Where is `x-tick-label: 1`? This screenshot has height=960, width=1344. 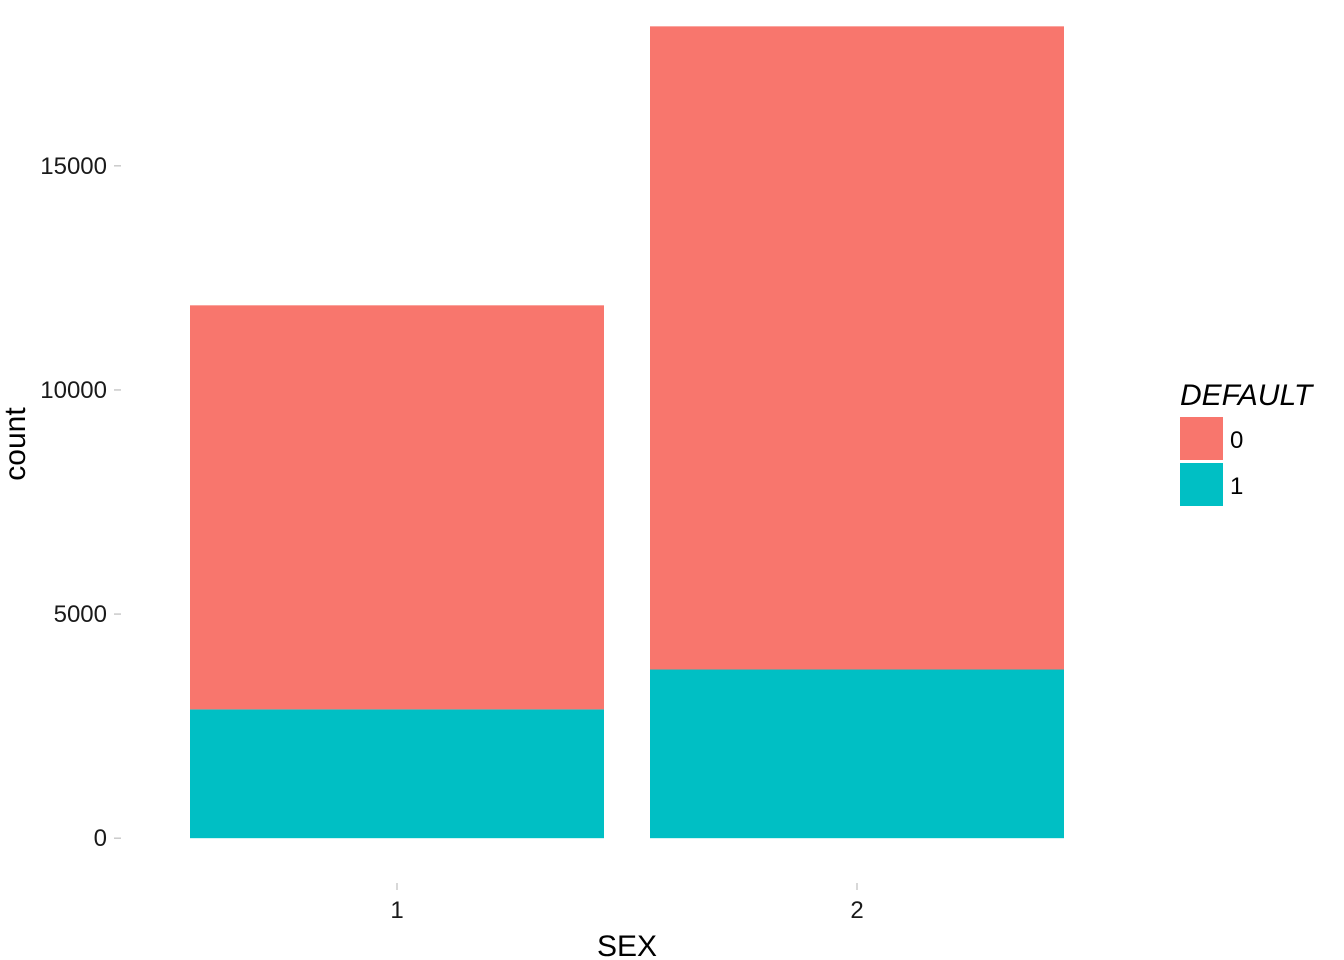 x-tick-label: 1 is located at coordinates (396, 910).